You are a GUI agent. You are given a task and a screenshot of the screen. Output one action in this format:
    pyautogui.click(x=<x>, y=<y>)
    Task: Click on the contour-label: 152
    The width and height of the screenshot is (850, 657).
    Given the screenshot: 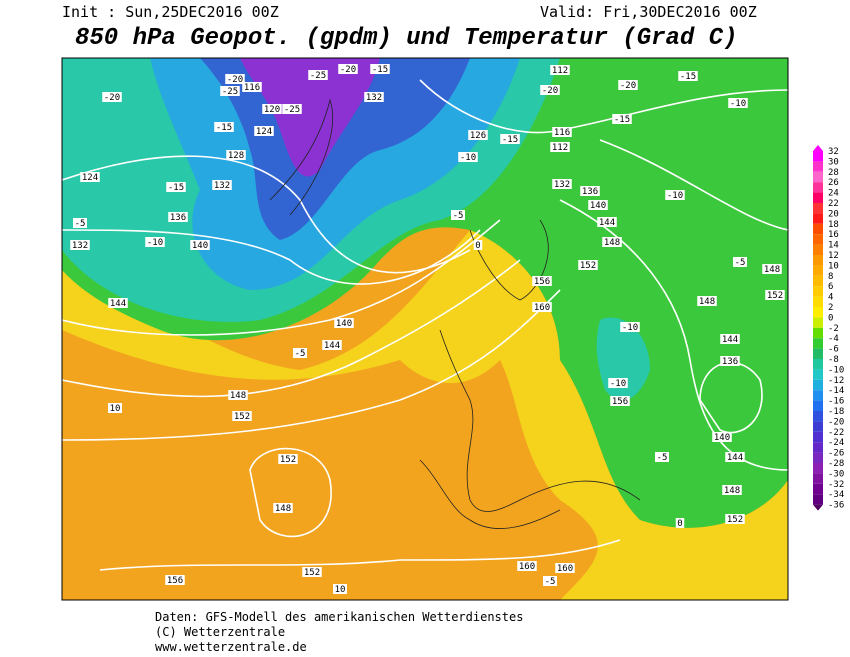 What is the action you would take?
    pyautogui.click(x=775, y=296)
    